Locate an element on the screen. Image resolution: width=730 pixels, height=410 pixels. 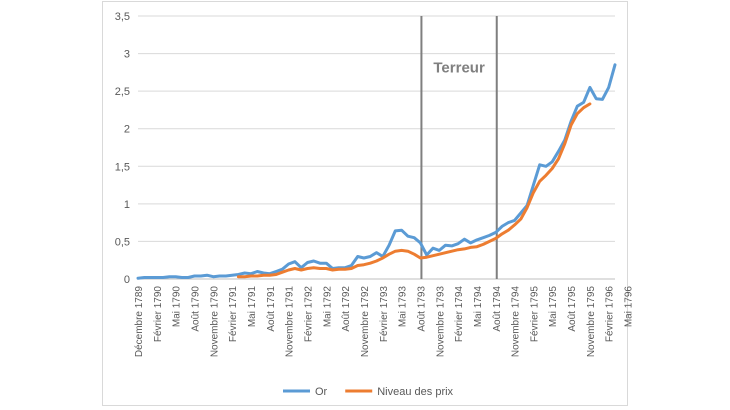
x-tick-label: Février 1790 is located at coordinates (158, 314).